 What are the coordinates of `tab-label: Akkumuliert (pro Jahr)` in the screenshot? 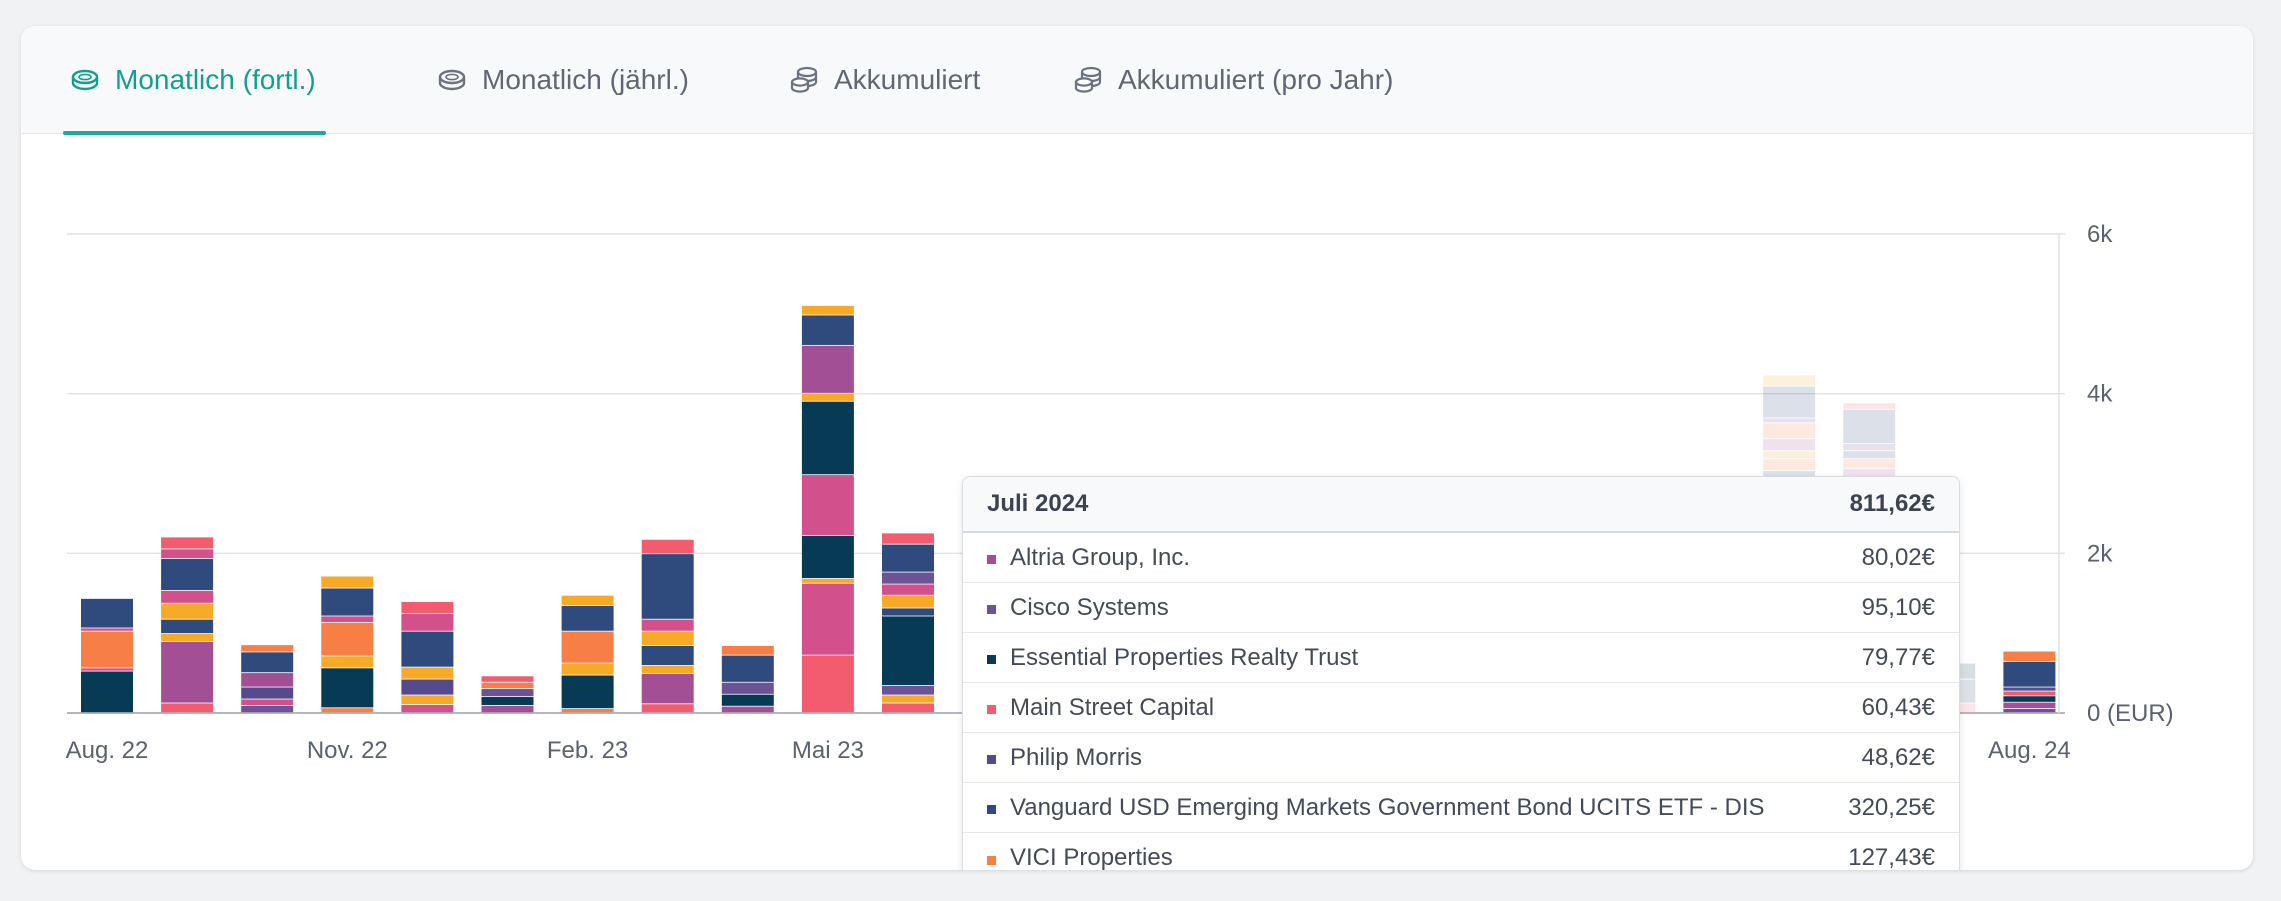 It's located at (1256, 79).